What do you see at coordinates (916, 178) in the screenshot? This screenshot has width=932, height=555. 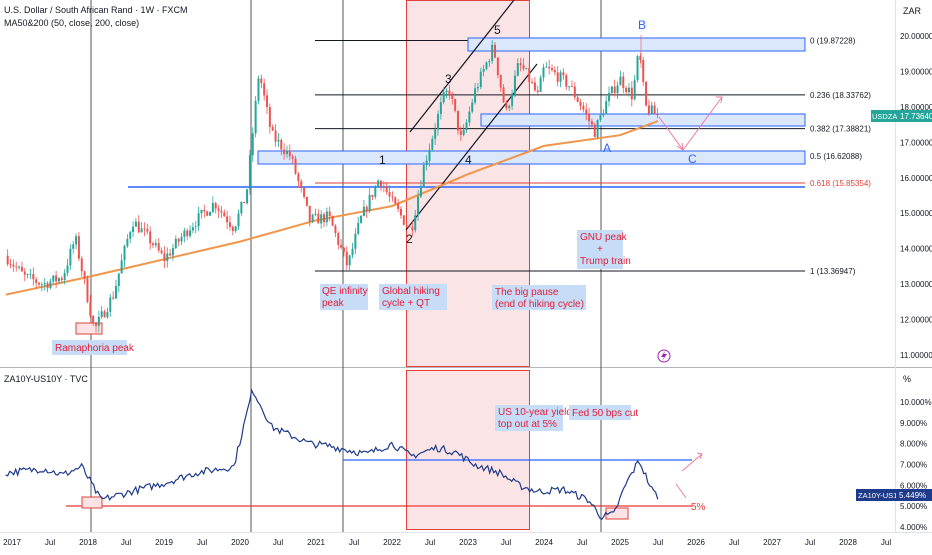 I see `price-tick-label: 16.00000` at bounding box center [916, 178].